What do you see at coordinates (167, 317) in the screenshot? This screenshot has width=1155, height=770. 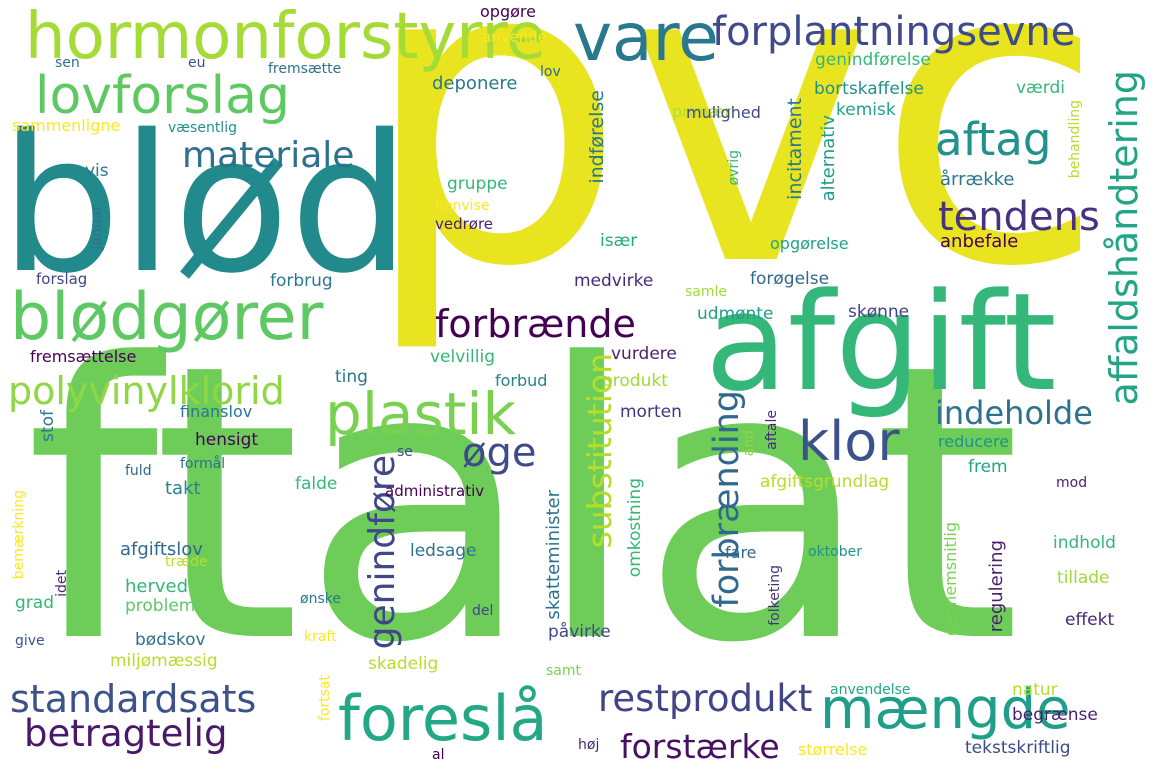 I see `word: blødgører` at bounding box center [167, 317].